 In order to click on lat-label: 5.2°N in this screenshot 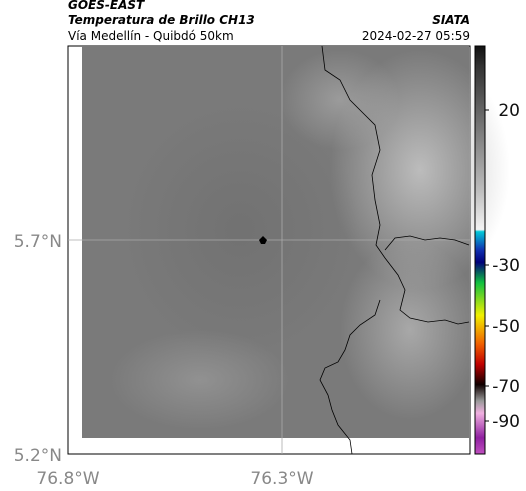, I will do `click(38, 456)`.